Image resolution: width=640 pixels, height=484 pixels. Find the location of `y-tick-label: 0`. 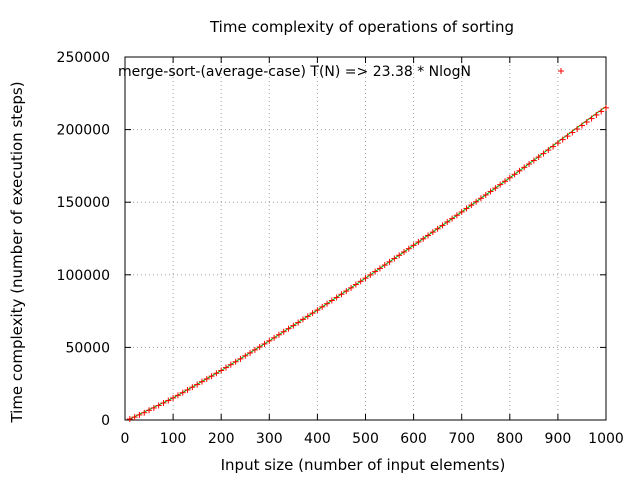

y-tick-label: 0 is located at coordinates (105, 421).